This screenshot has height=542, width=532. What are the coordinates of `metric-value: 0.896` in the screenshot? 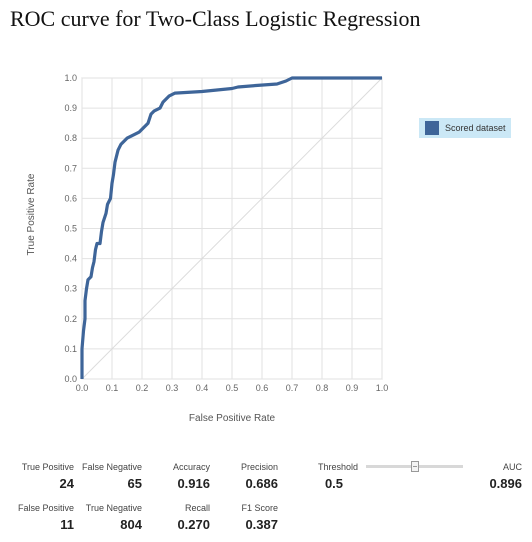 It's located at (505, 483).